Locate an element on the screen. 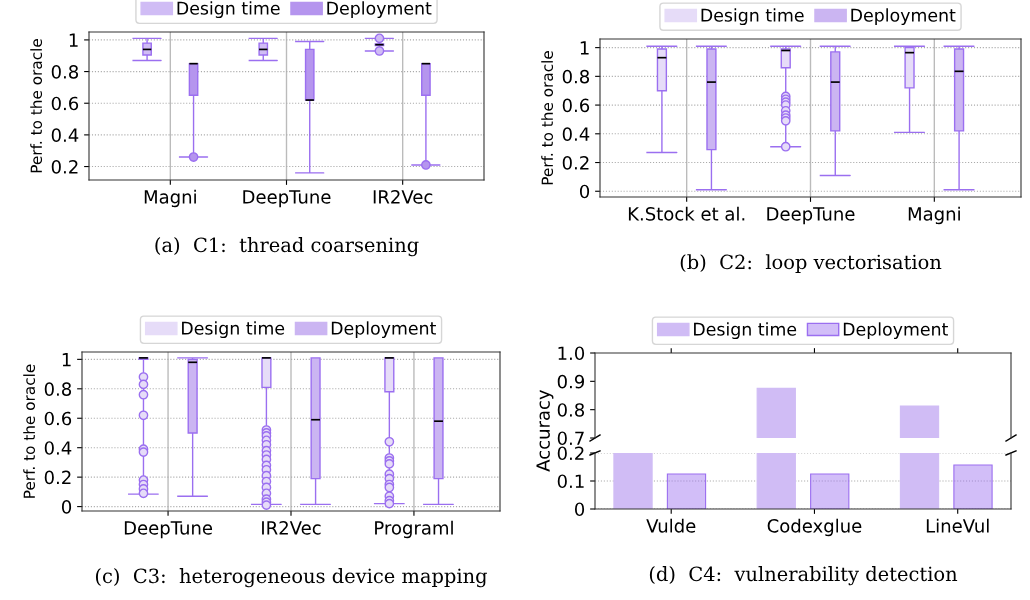  text: (b) C2: loop vectorisation is located at coordinates (811, 264).